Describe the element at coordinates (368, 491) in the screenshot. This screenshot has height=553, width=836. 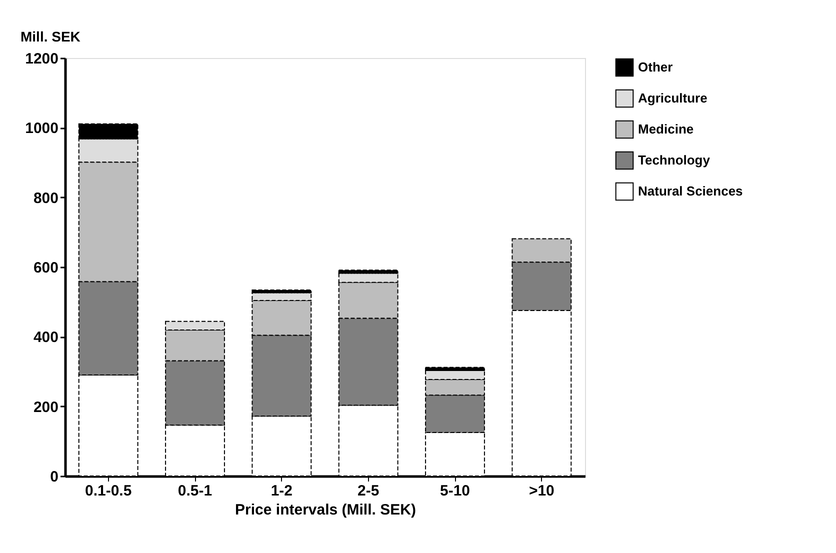
I see `x-tick-label: 2-5` at that location.